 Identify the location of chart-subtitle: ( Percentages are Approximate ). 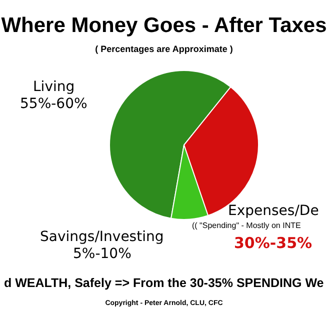
(164, 49).